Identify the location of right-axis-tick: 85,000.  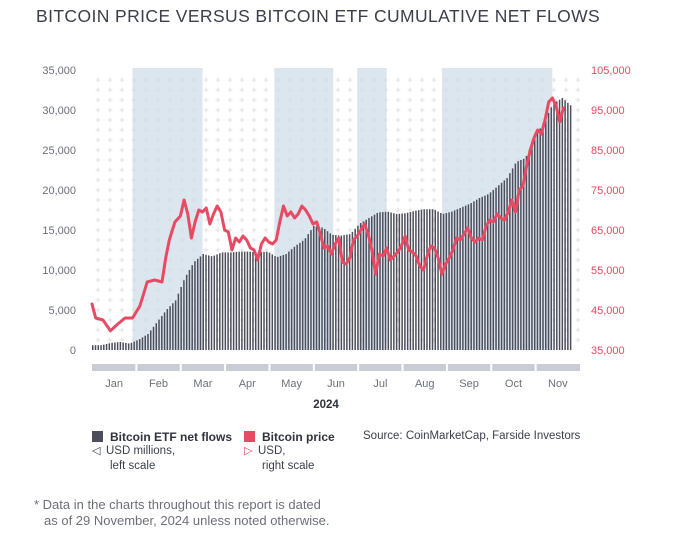
(608, 151).